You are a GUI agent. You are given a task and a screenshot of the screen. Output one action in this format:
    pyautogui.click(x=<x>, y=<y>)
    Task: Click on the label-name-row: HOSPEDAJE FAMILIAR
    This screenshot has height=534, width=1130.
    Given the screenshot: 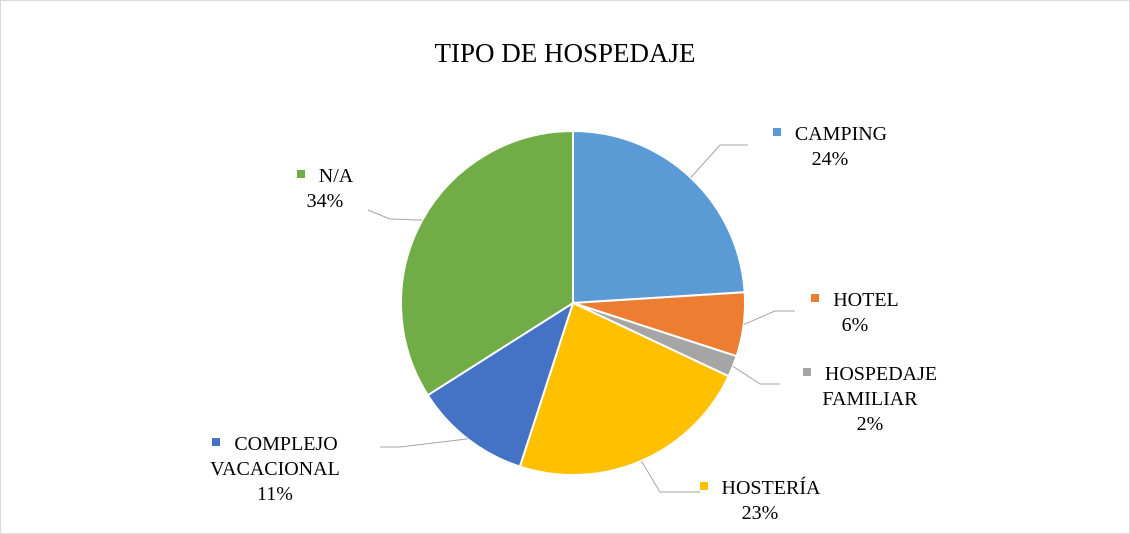 What is the action you would take?
    pyautogui.click(x=870, y=387)
    